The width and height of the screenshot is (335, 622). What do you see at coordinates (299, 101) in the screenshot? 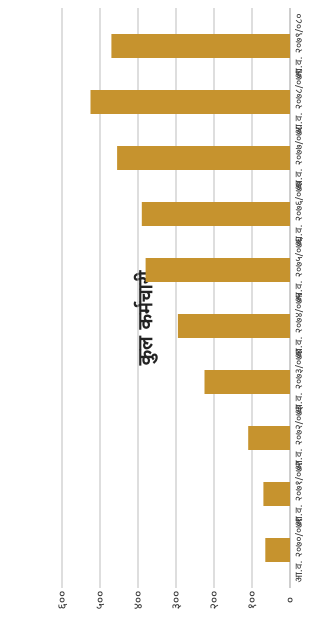
I see `x-category-label: आ.व. २०७८/०७९` at bounding box center [299, 101].